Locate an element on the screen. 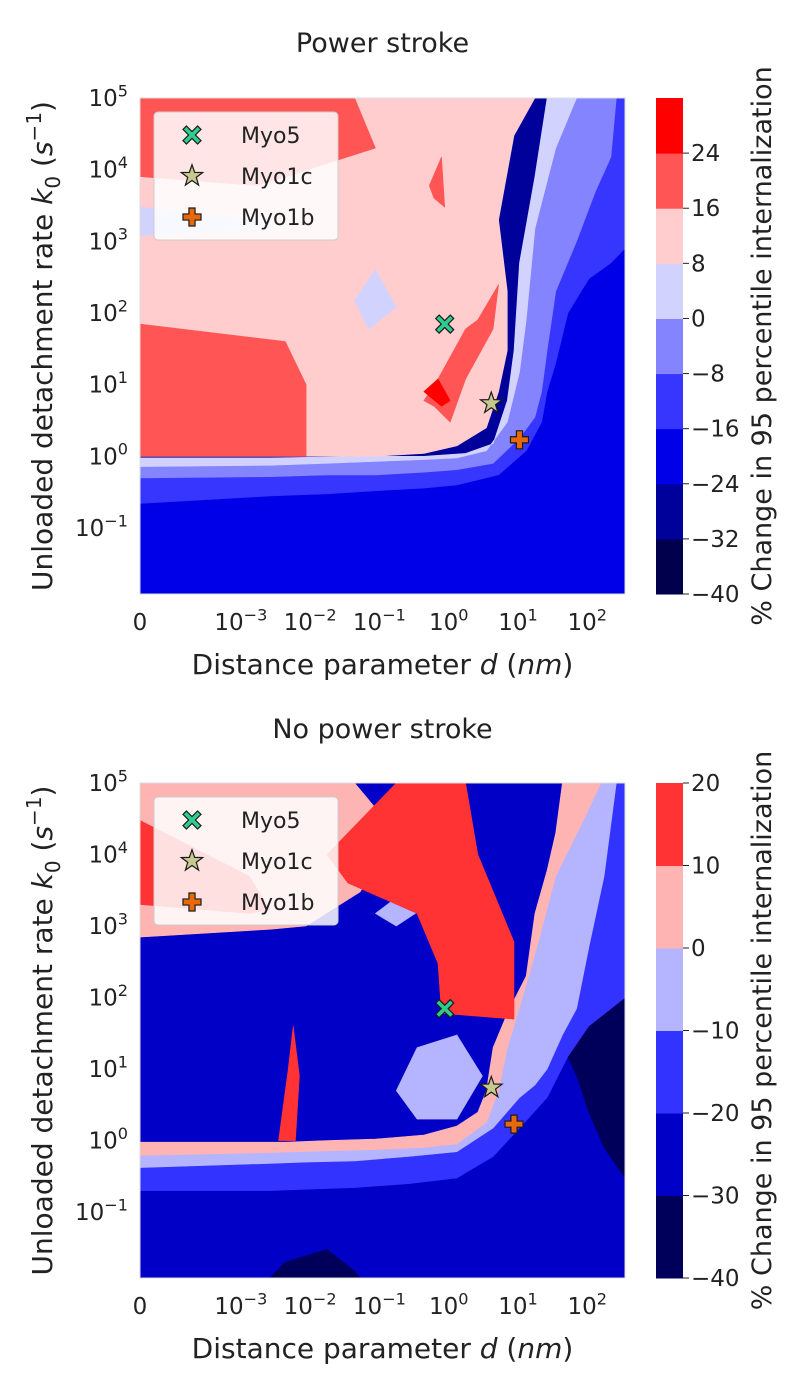 This screenshot has width=800, height=1400. colorbar-tick-label-2: −20 is located at coordinates (715, 1114).